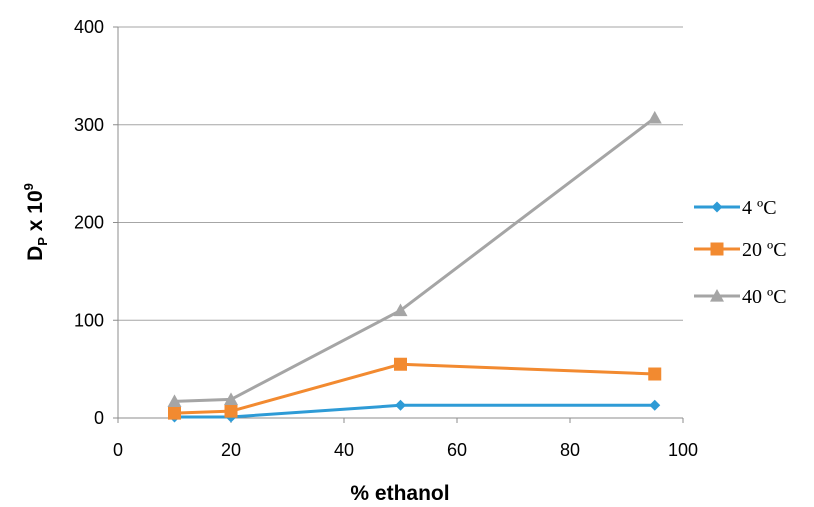 The height and width of the screenshot is (507, 814). Describe the element at coordinates (764, 297) in the screenshot. I see `legend-label-2: 40 ºC` at that location.